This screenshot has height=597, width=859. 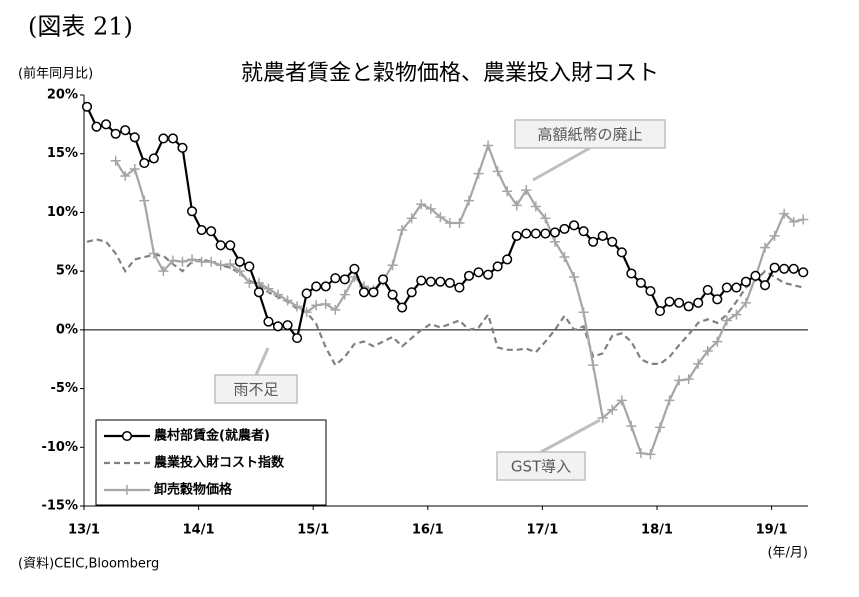 What do you see at coordinates (55, 74) in the screenshot?
I see `y-axis-label: (前年同月比)` at bounding box center [55, 74].